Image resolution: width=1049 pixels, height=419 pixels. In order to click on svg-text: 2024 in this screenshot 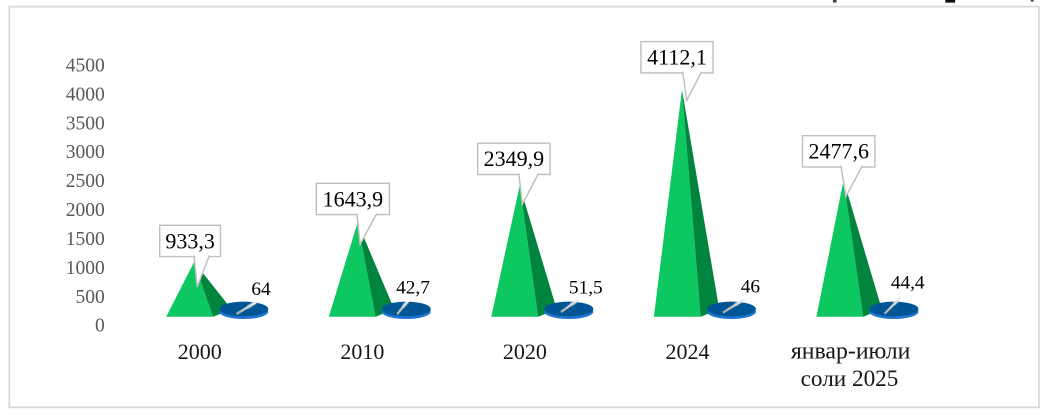, I will do `click(687, 351)`.